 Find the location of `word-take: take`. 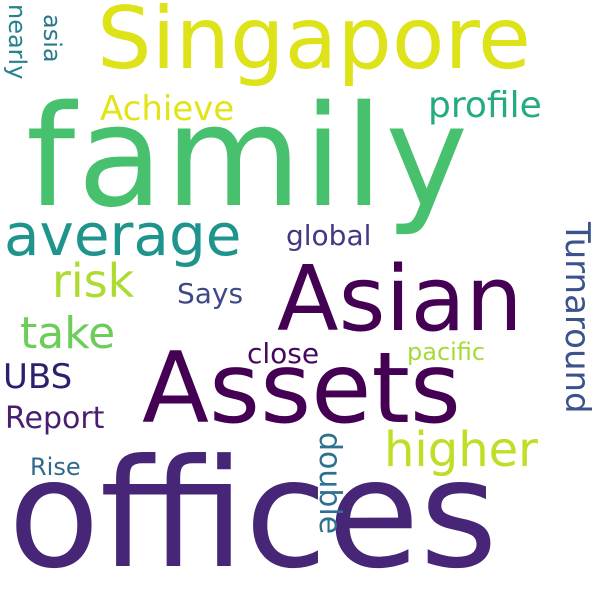

word-take: take is located at coordinates (68, 333).